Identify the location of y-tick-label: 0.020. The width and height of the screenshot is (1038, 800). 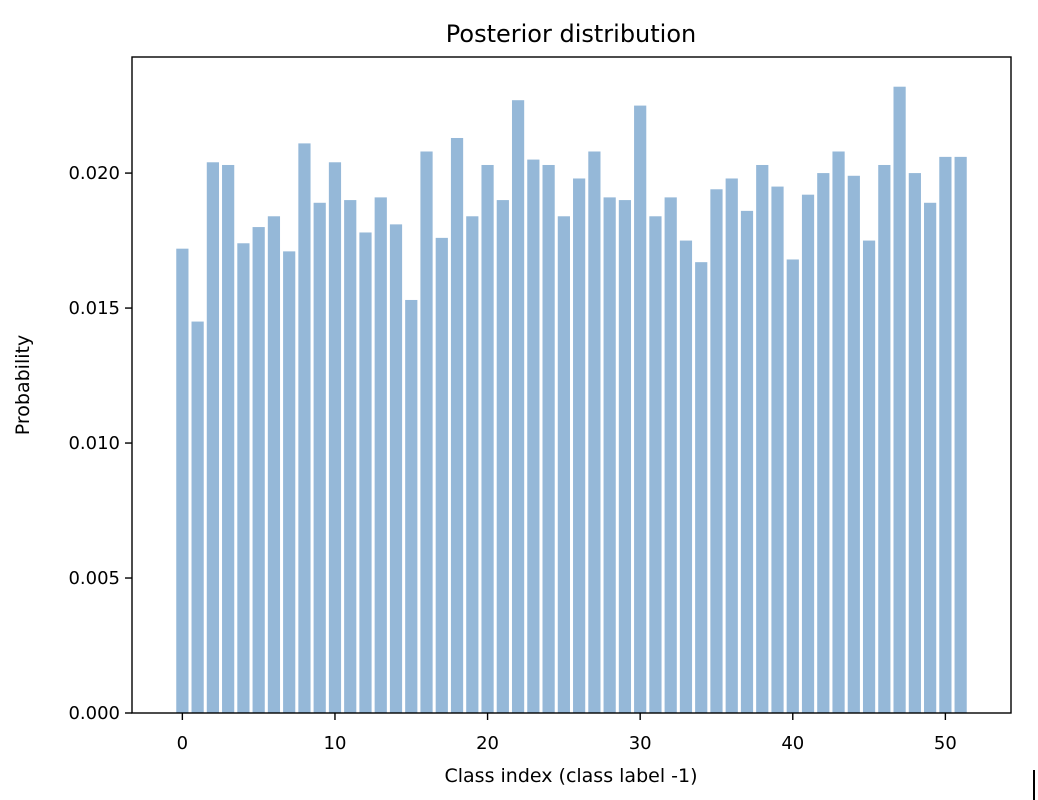
(94, 173).